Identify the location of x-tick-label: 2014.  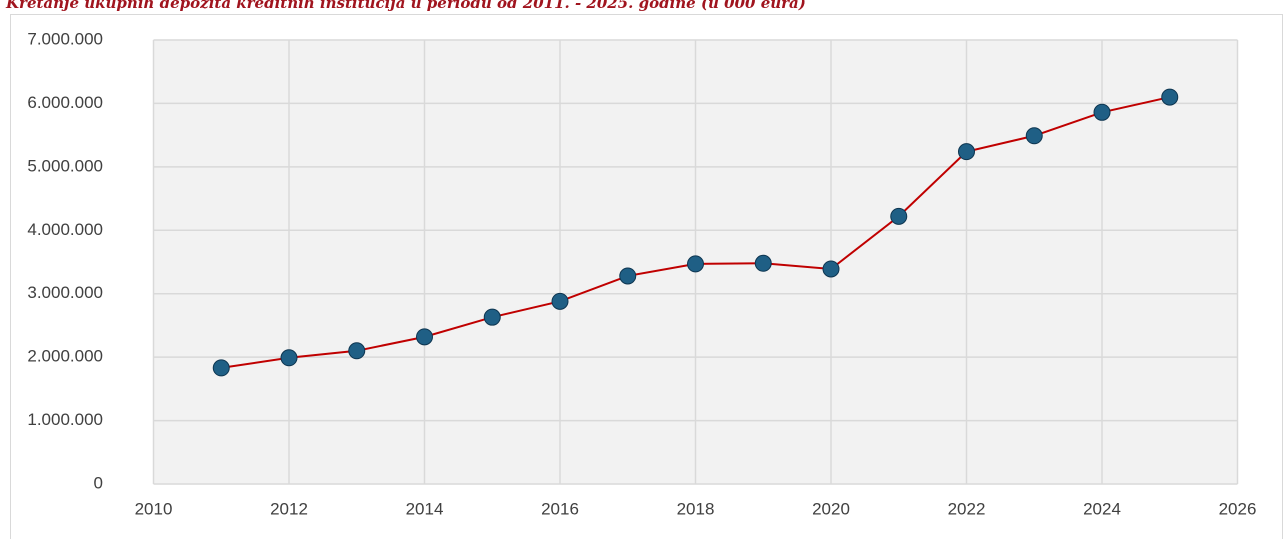
(425, 508).